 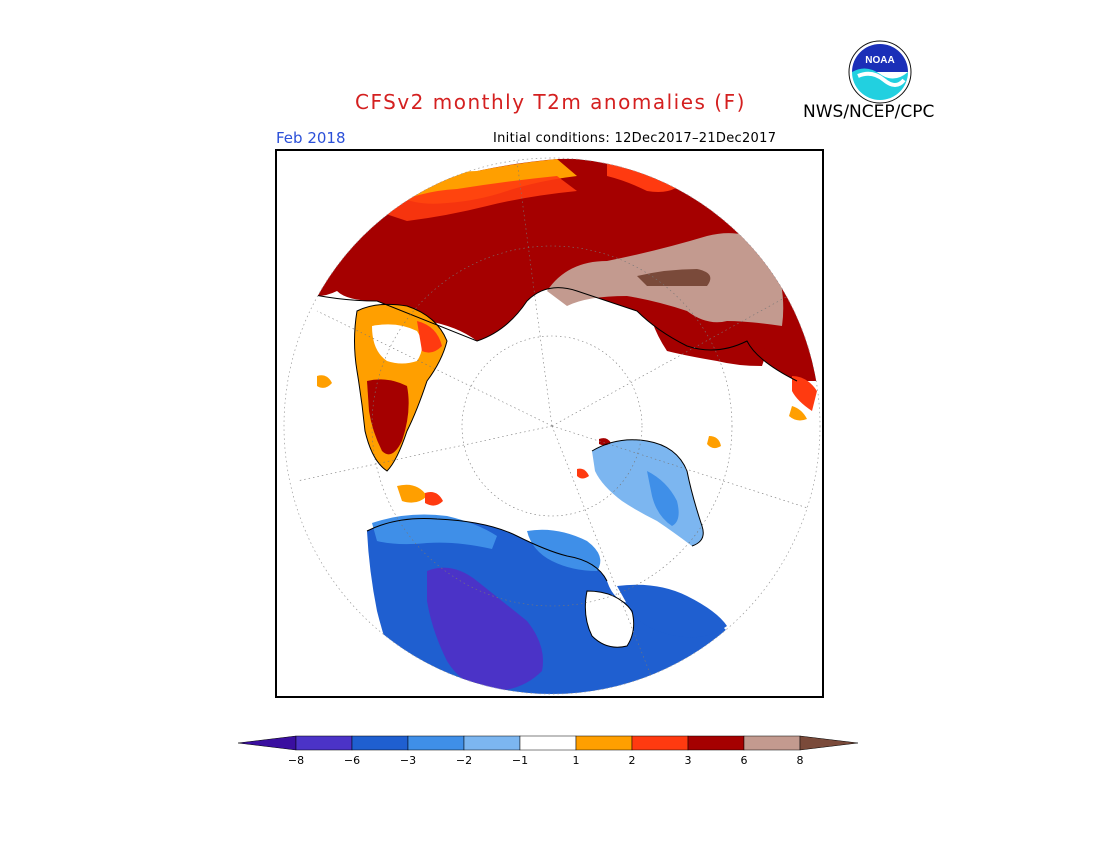 What do you see at coordinates (520, 760) in the screenshot?
I see `colorbar-tick-label: −1` at bounding box center [520, 760].